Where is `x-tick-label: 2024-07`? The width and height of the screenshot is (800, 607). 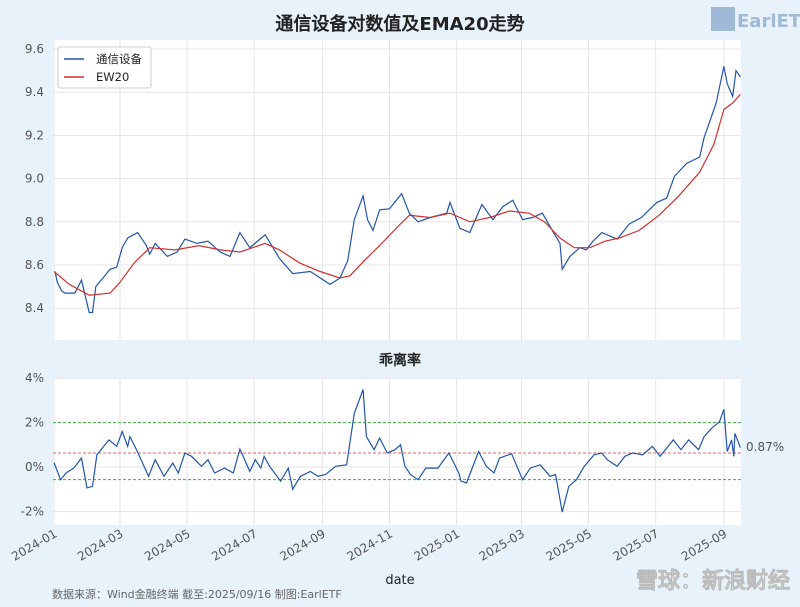 x-tick-label: 2024-07 is located at coordinates (234, 544).